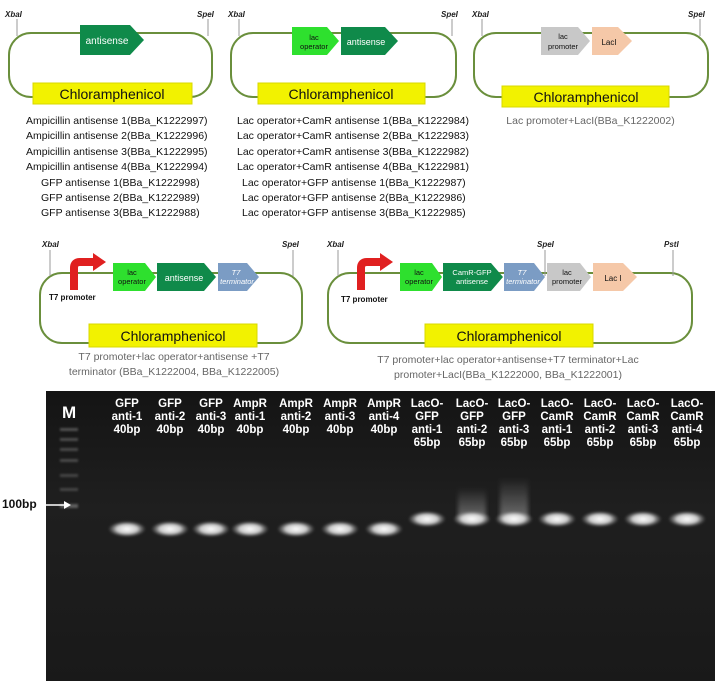  I want to click on lane-band-group, so click(407, 507).